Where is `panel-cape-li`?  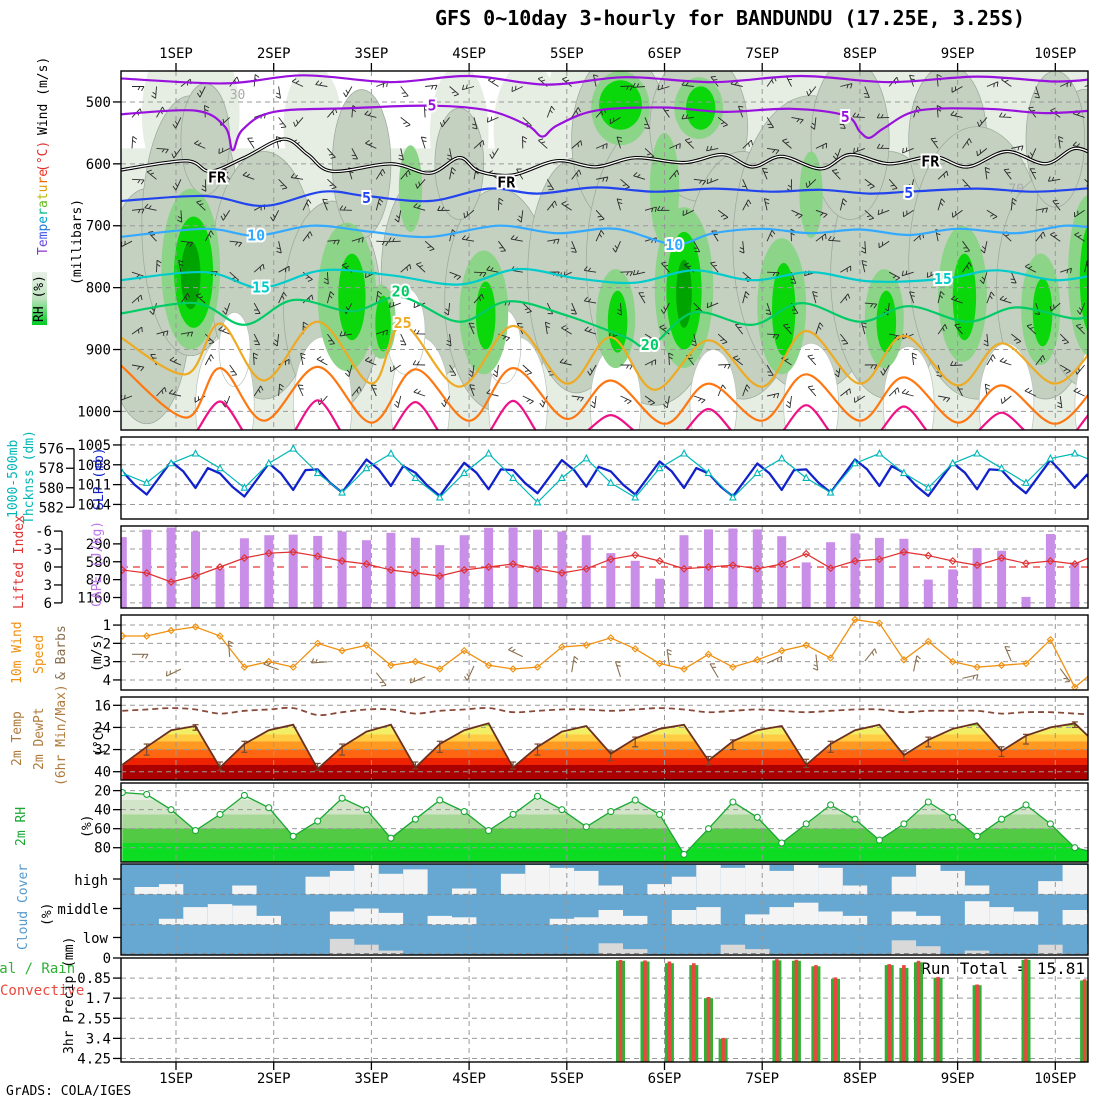
panel-cape-li is located at coordinates (604, 567).